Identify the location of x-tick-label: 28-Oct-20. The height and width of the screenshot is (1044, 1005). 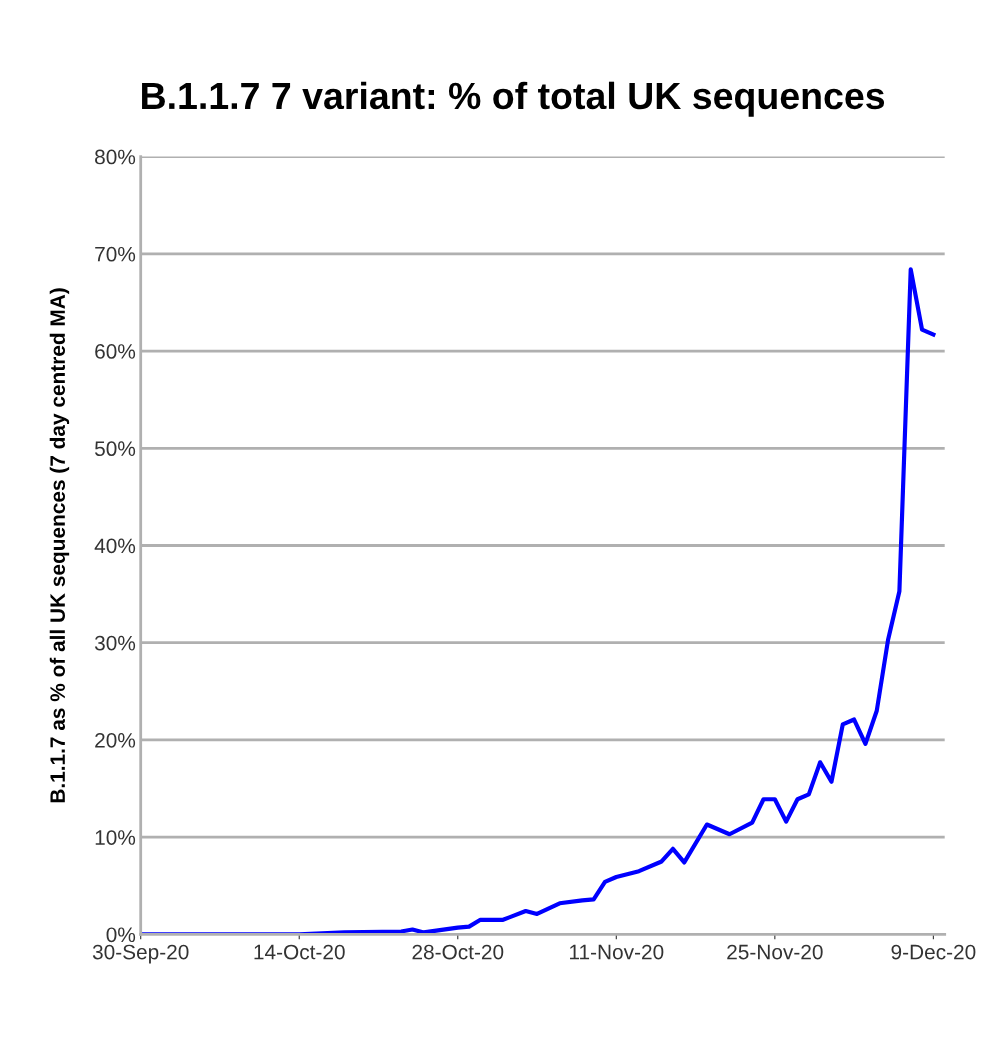
(458, 952).